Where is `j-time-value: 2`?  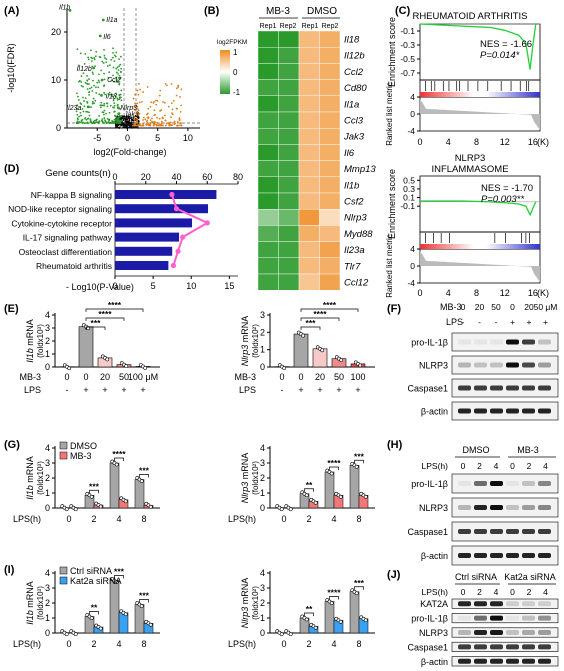 j-time-value: 2 is located at coordinates (529, 592).